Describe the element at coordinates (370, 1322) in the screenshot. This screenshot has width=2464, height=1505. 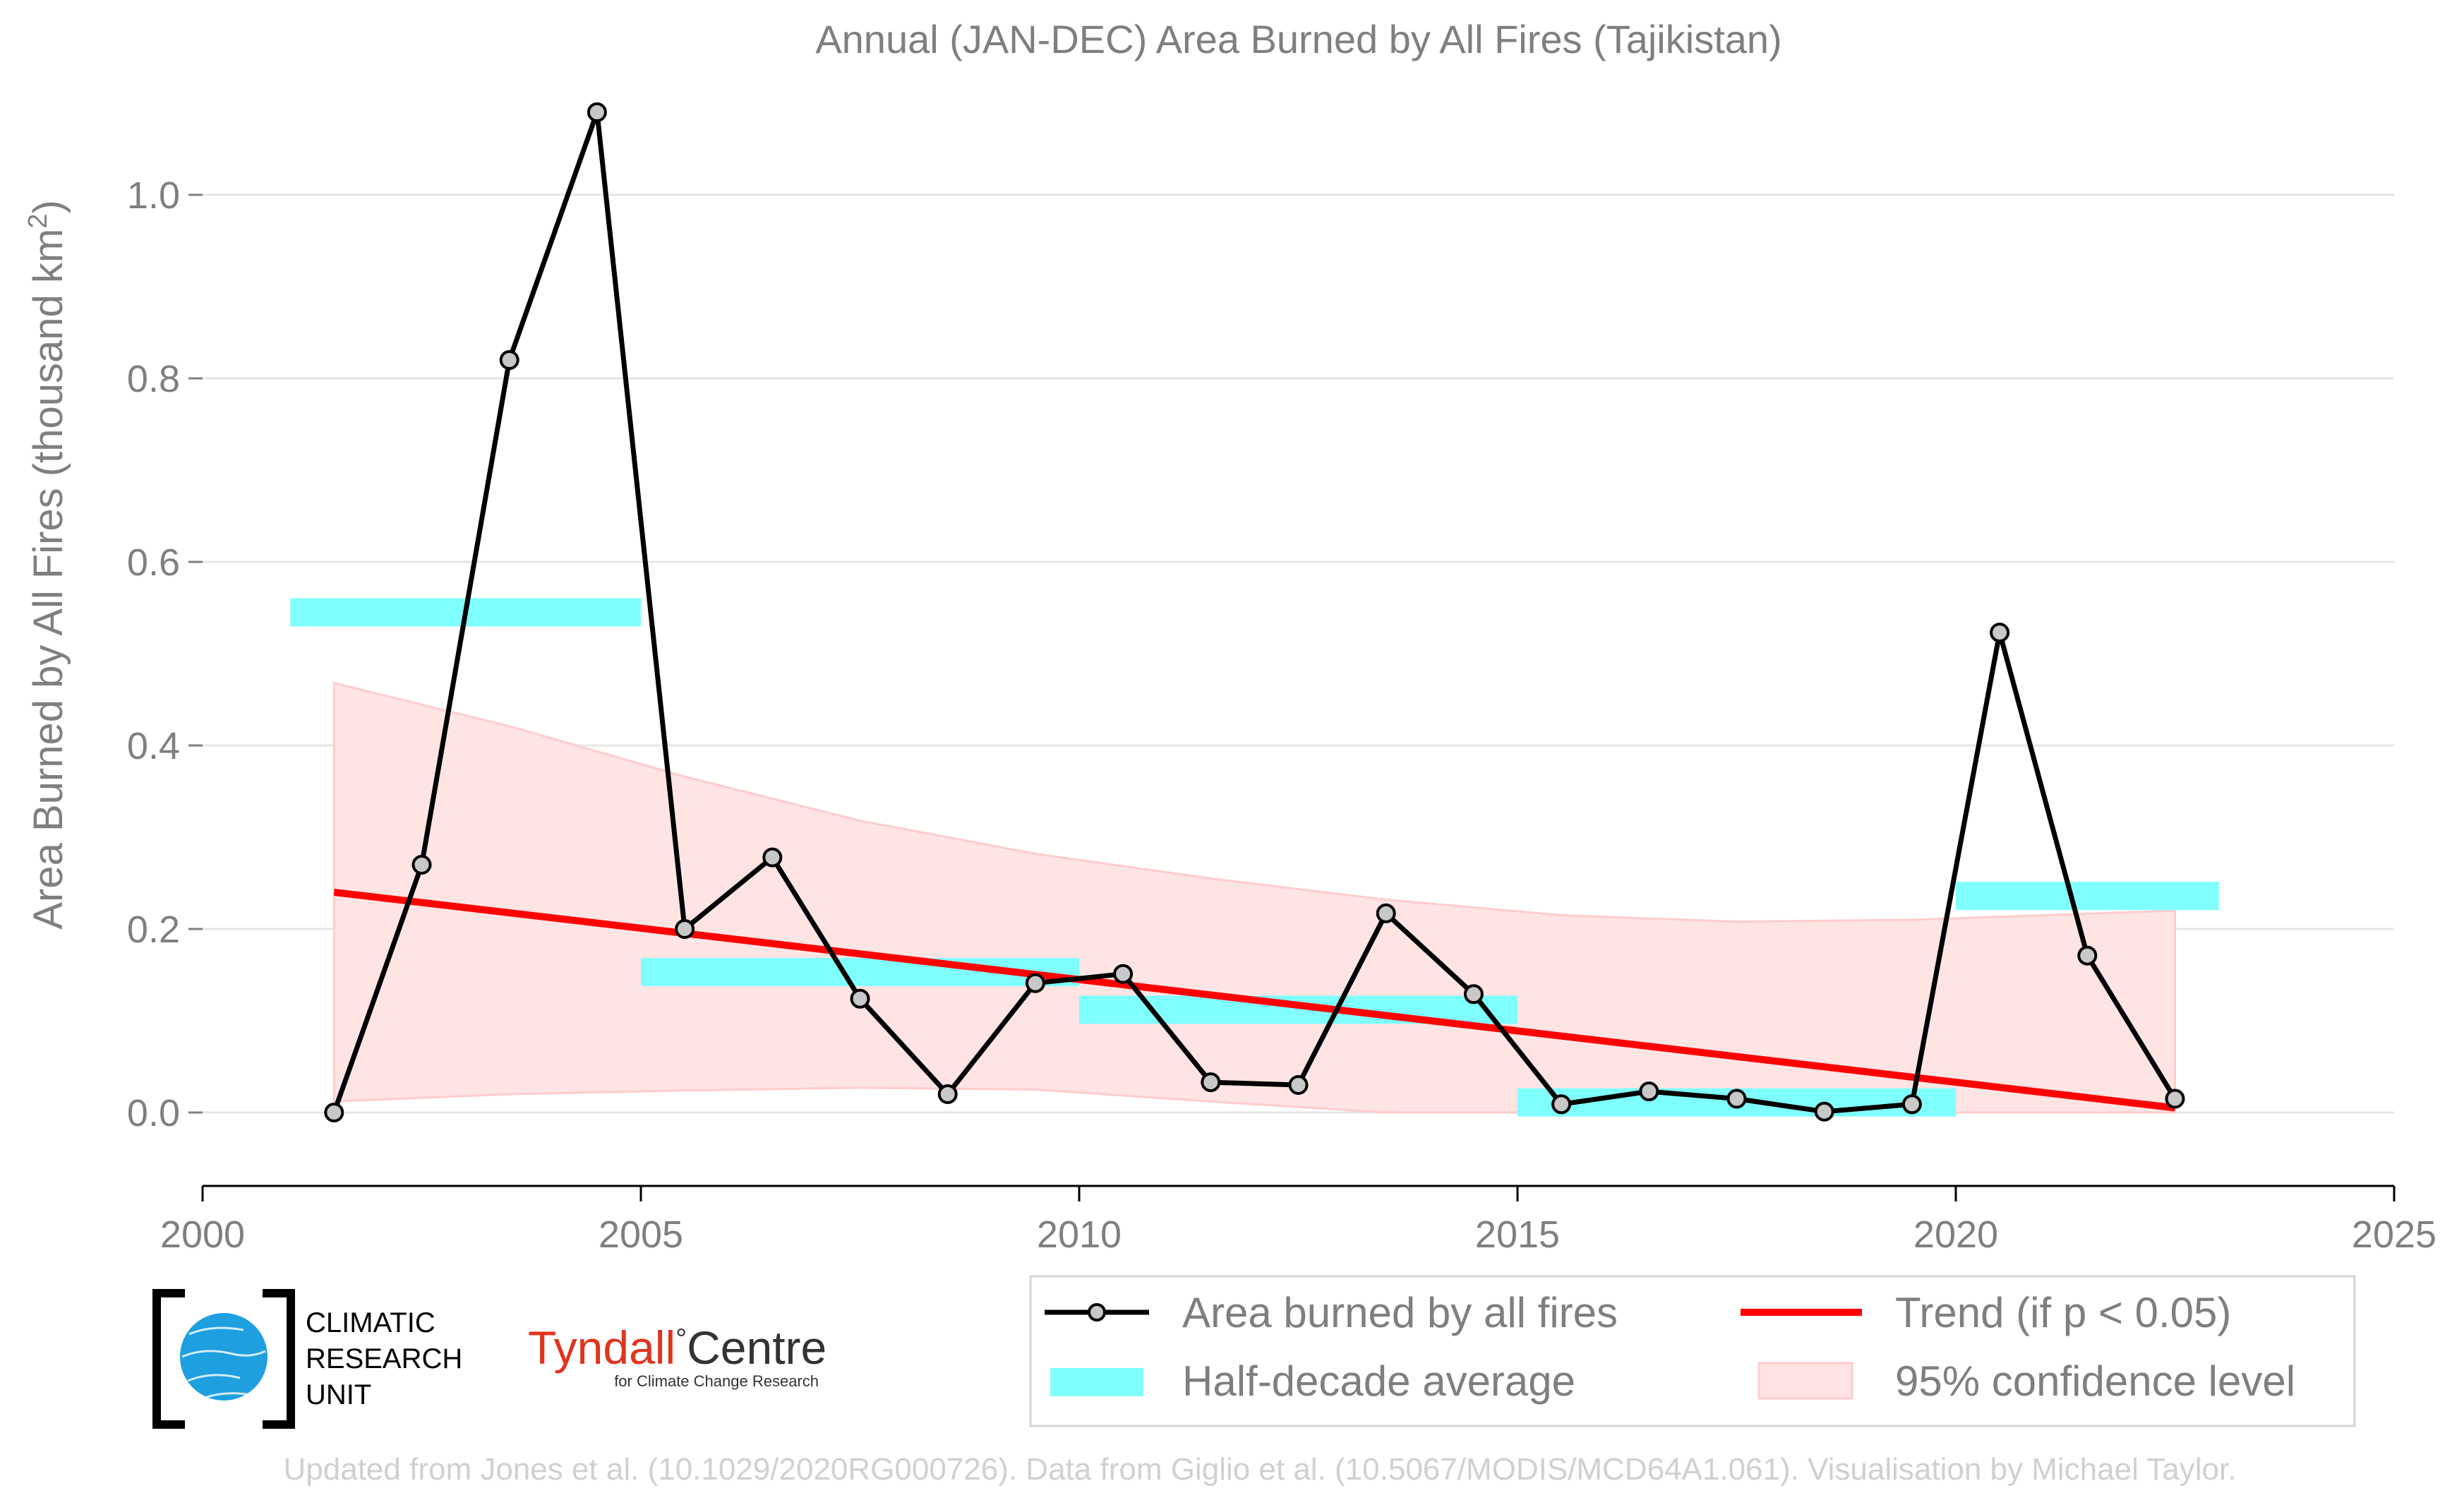
I see `cru-logo-line1: CLIMATIC` at that location.